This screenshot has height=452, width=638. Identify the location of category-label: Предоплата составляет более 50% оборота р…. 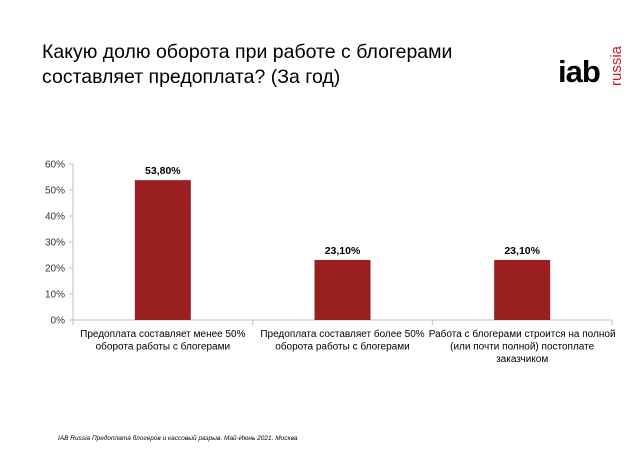
(342, 340).